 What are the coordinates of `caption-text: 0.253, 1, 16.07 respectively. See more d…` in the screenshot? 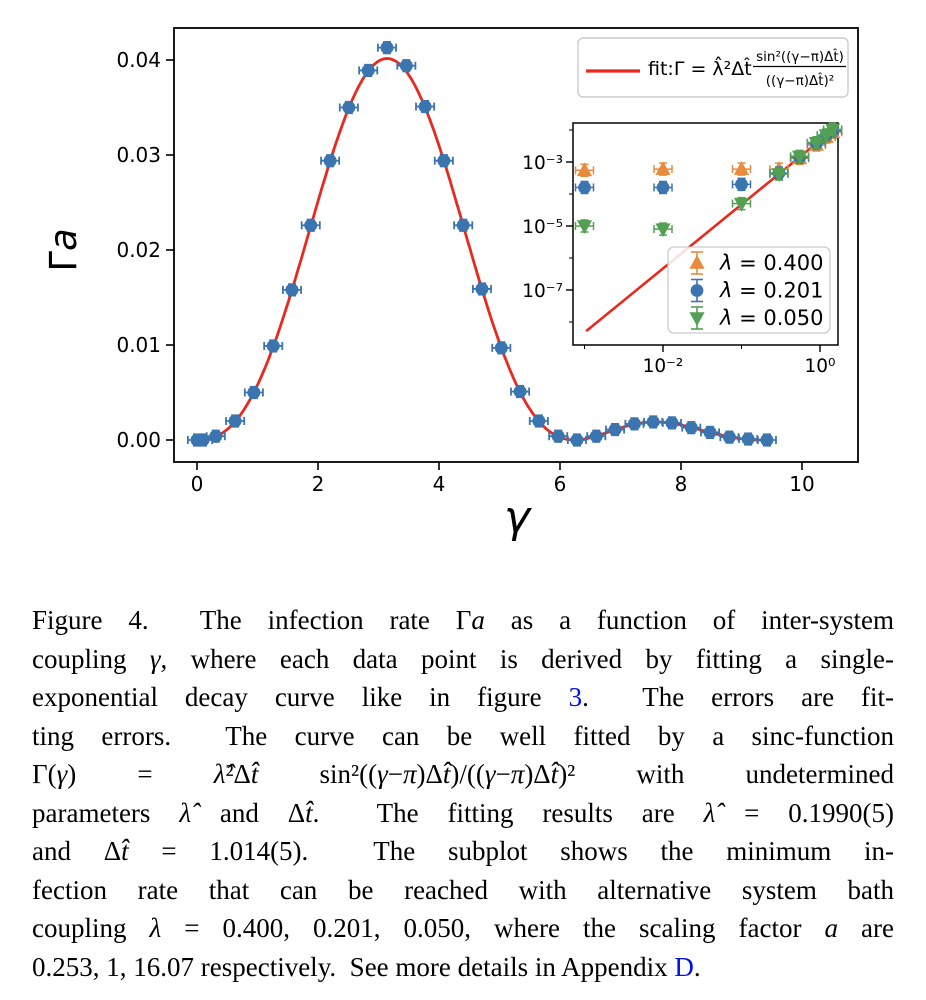 It's located at (353, 966).